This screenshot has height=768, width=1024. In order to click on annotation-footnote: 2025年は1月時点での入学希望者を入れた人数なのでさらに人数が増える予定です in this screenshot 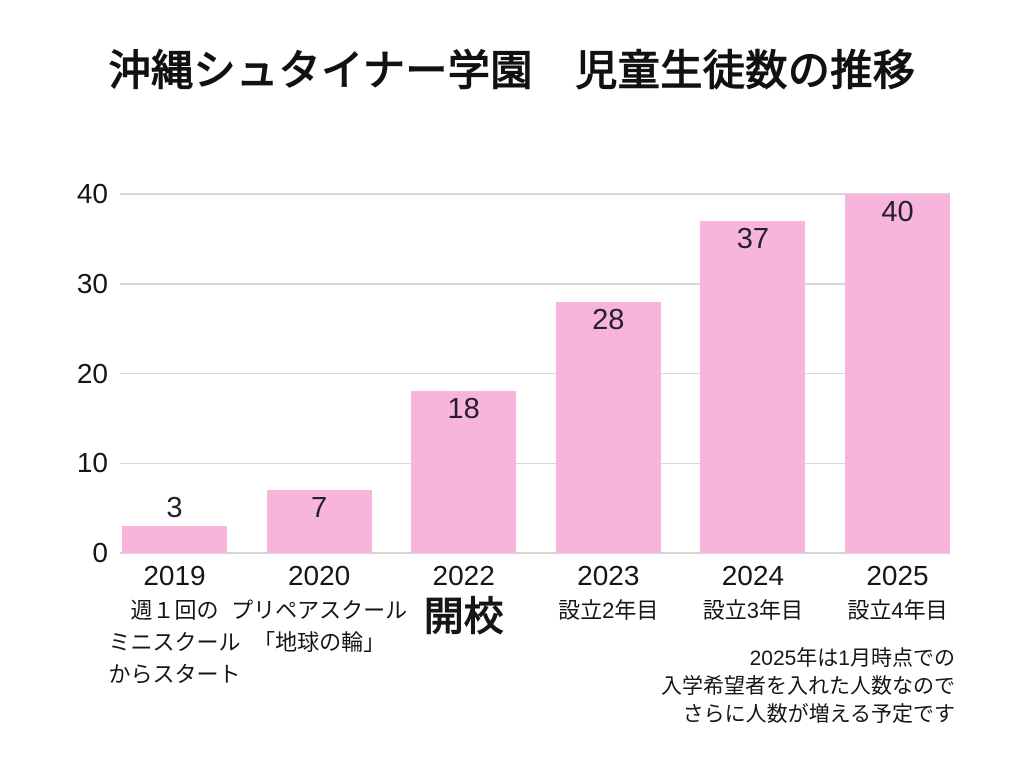, I will do `click(808, 687)`.